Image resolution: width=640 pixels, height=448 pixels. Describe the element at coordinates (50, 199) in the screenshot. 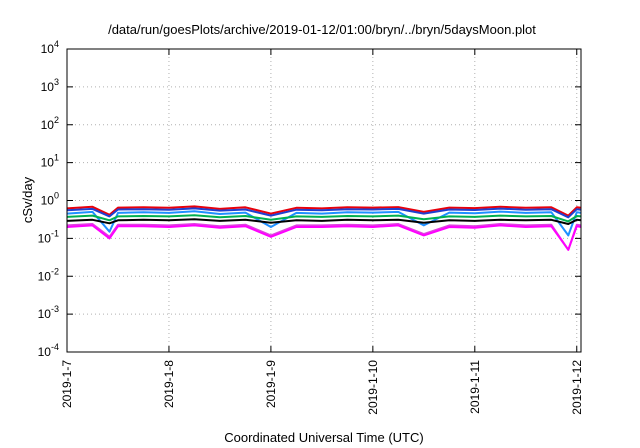

I see `y-tick-label: 10⁰` at that location.